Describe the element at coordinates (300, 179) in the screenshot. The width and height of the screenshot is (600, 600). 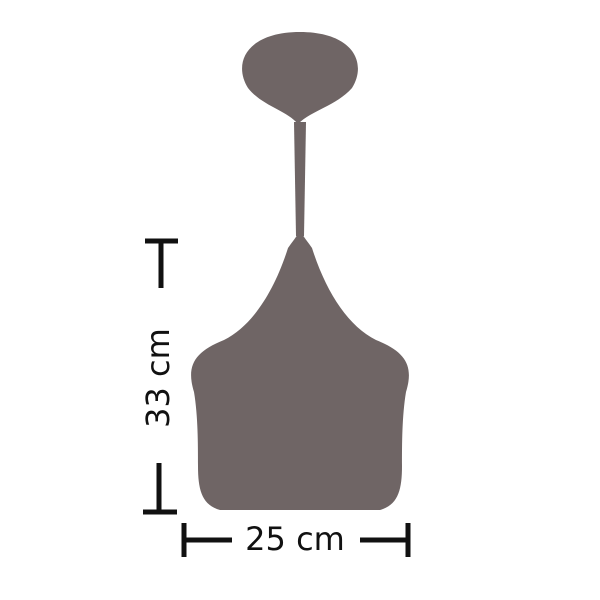
I see `lamp-cord` at that location.